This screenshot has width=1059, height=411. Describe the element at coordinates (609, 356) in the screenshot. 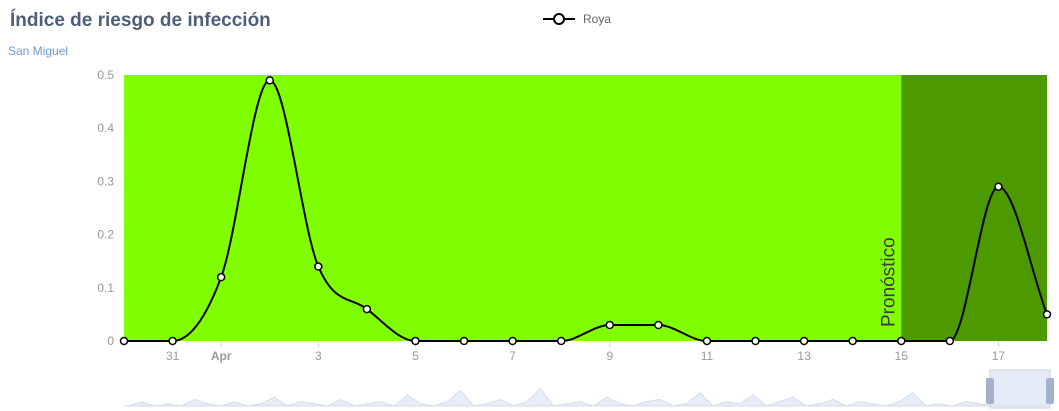

I see `x-tick-label: 9` at that location.